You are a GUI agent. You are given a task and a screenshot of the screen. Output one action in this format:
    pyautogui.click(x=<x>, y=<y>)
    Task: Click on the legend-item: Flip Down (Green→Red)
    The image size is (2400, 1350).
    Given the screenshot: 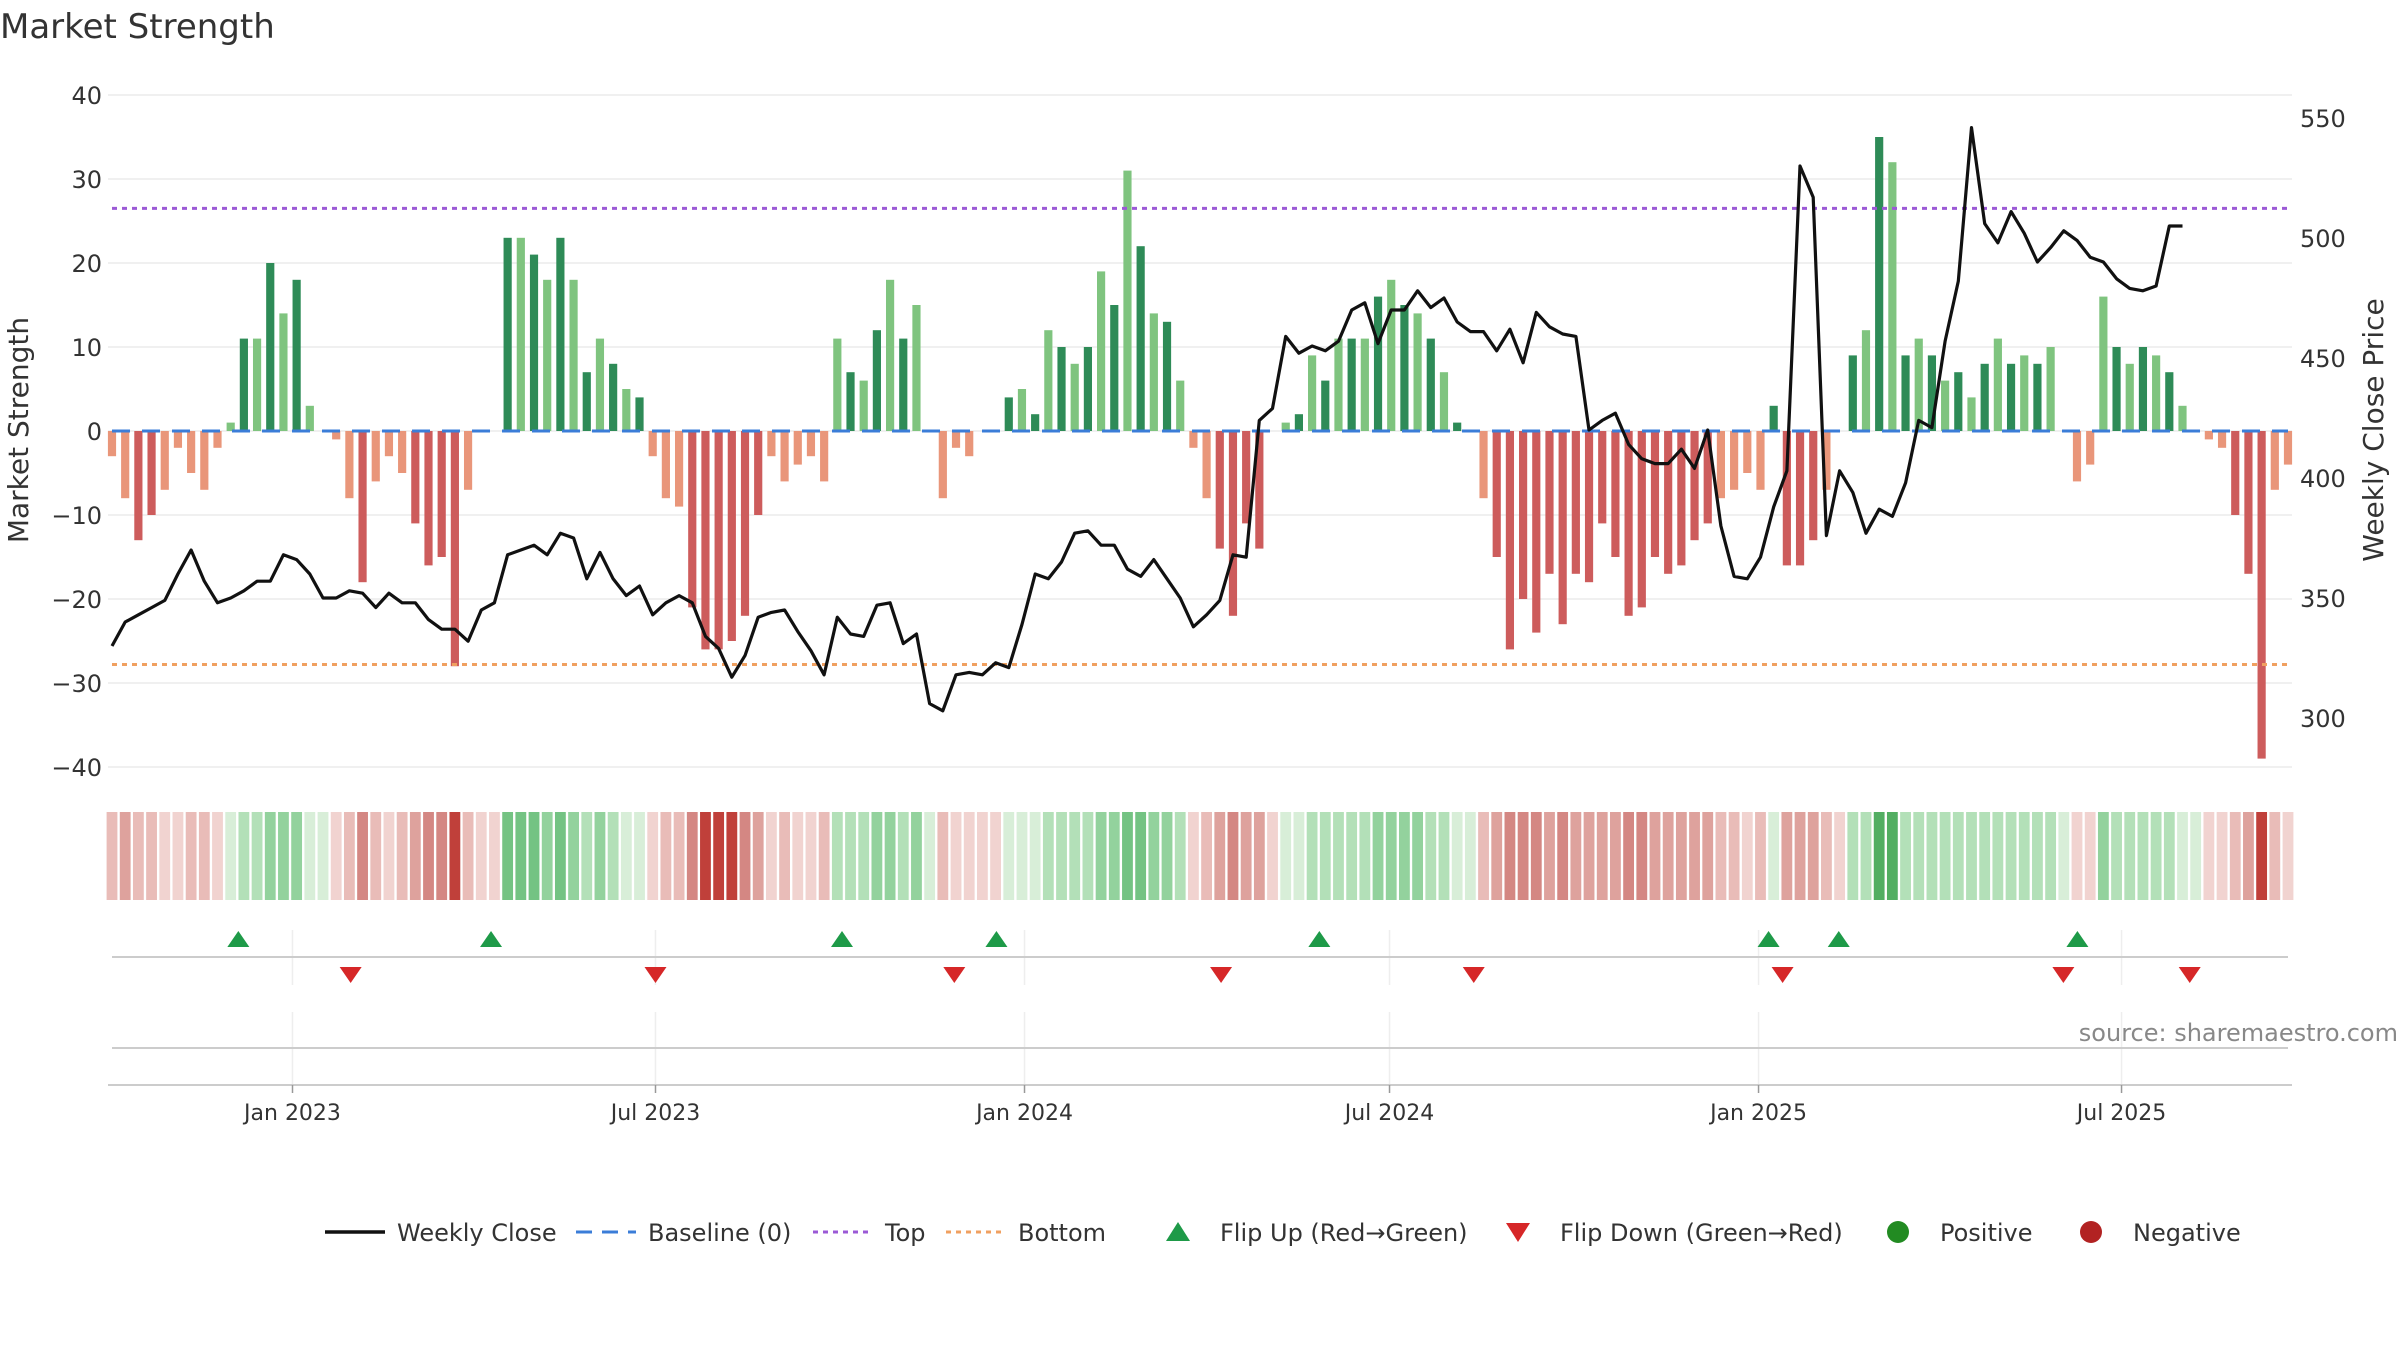 What is the action you would take?
    pyautogui.click(x=1674, y=1233)
    